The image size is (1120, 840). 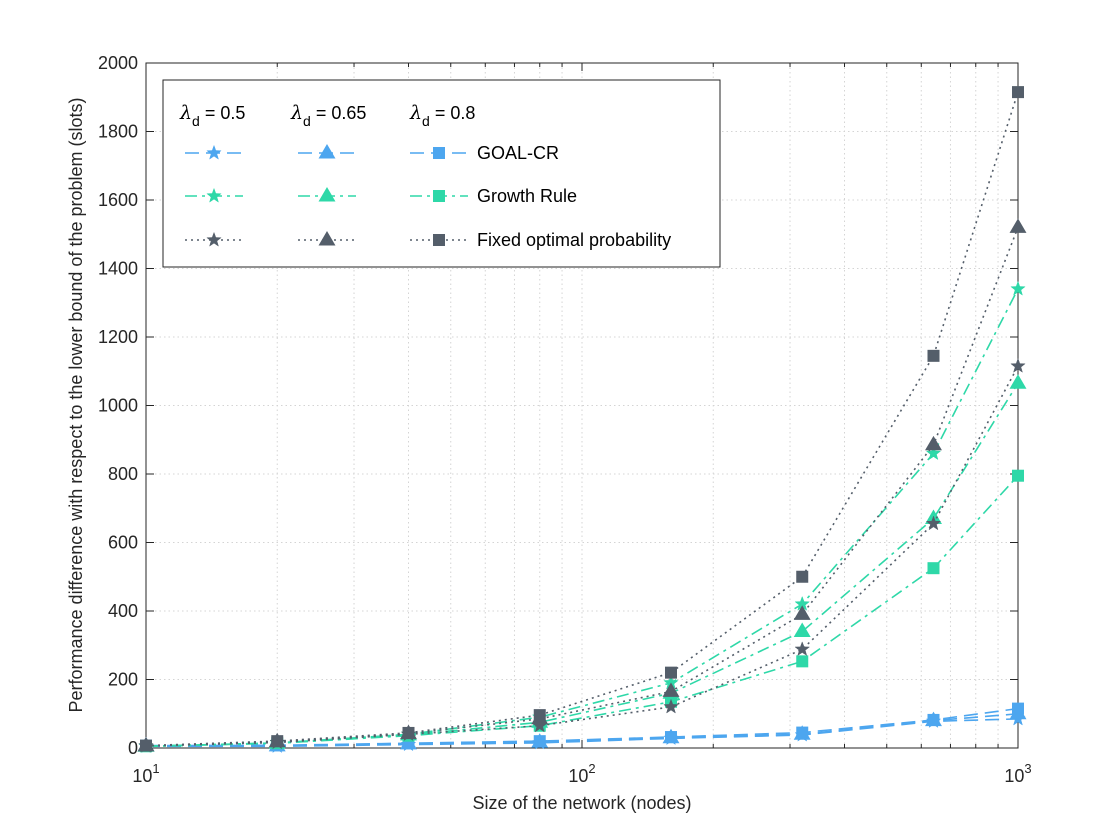 I want to click on y-tick-label: 600, so click(x=123, y=543).